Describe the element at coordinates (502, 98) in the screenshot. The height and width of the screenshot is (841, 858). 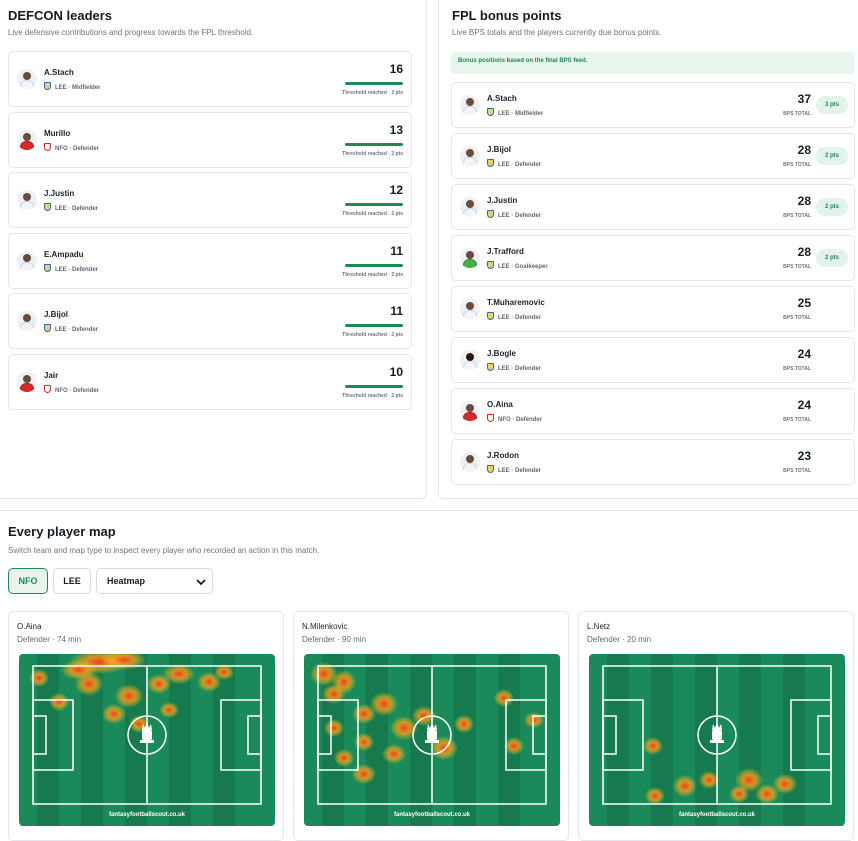
I see `player-name: A.Stach` at that location.